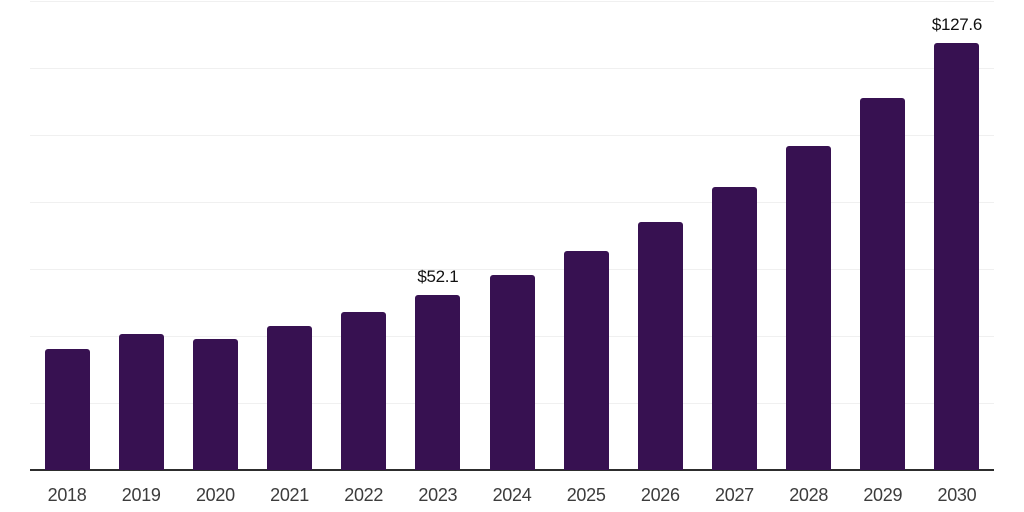 The image size is (1024, 512). What do you see at coordinates (141, 402) in the screenshot?
I see `bar-2019` at bounding box center [141, 402].